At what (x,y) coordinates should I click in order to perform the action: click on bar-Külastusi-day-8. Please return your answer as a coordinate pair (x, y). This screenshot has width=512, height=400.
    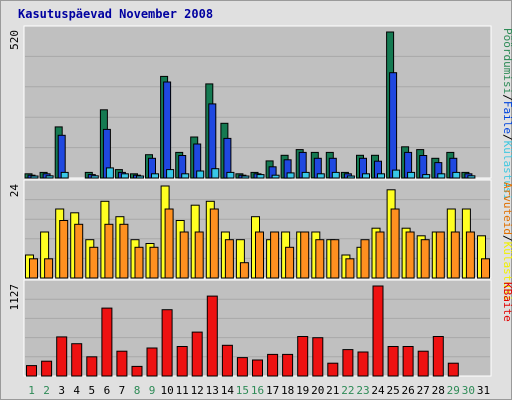
    Looking at the image, I should click on (140, 177).